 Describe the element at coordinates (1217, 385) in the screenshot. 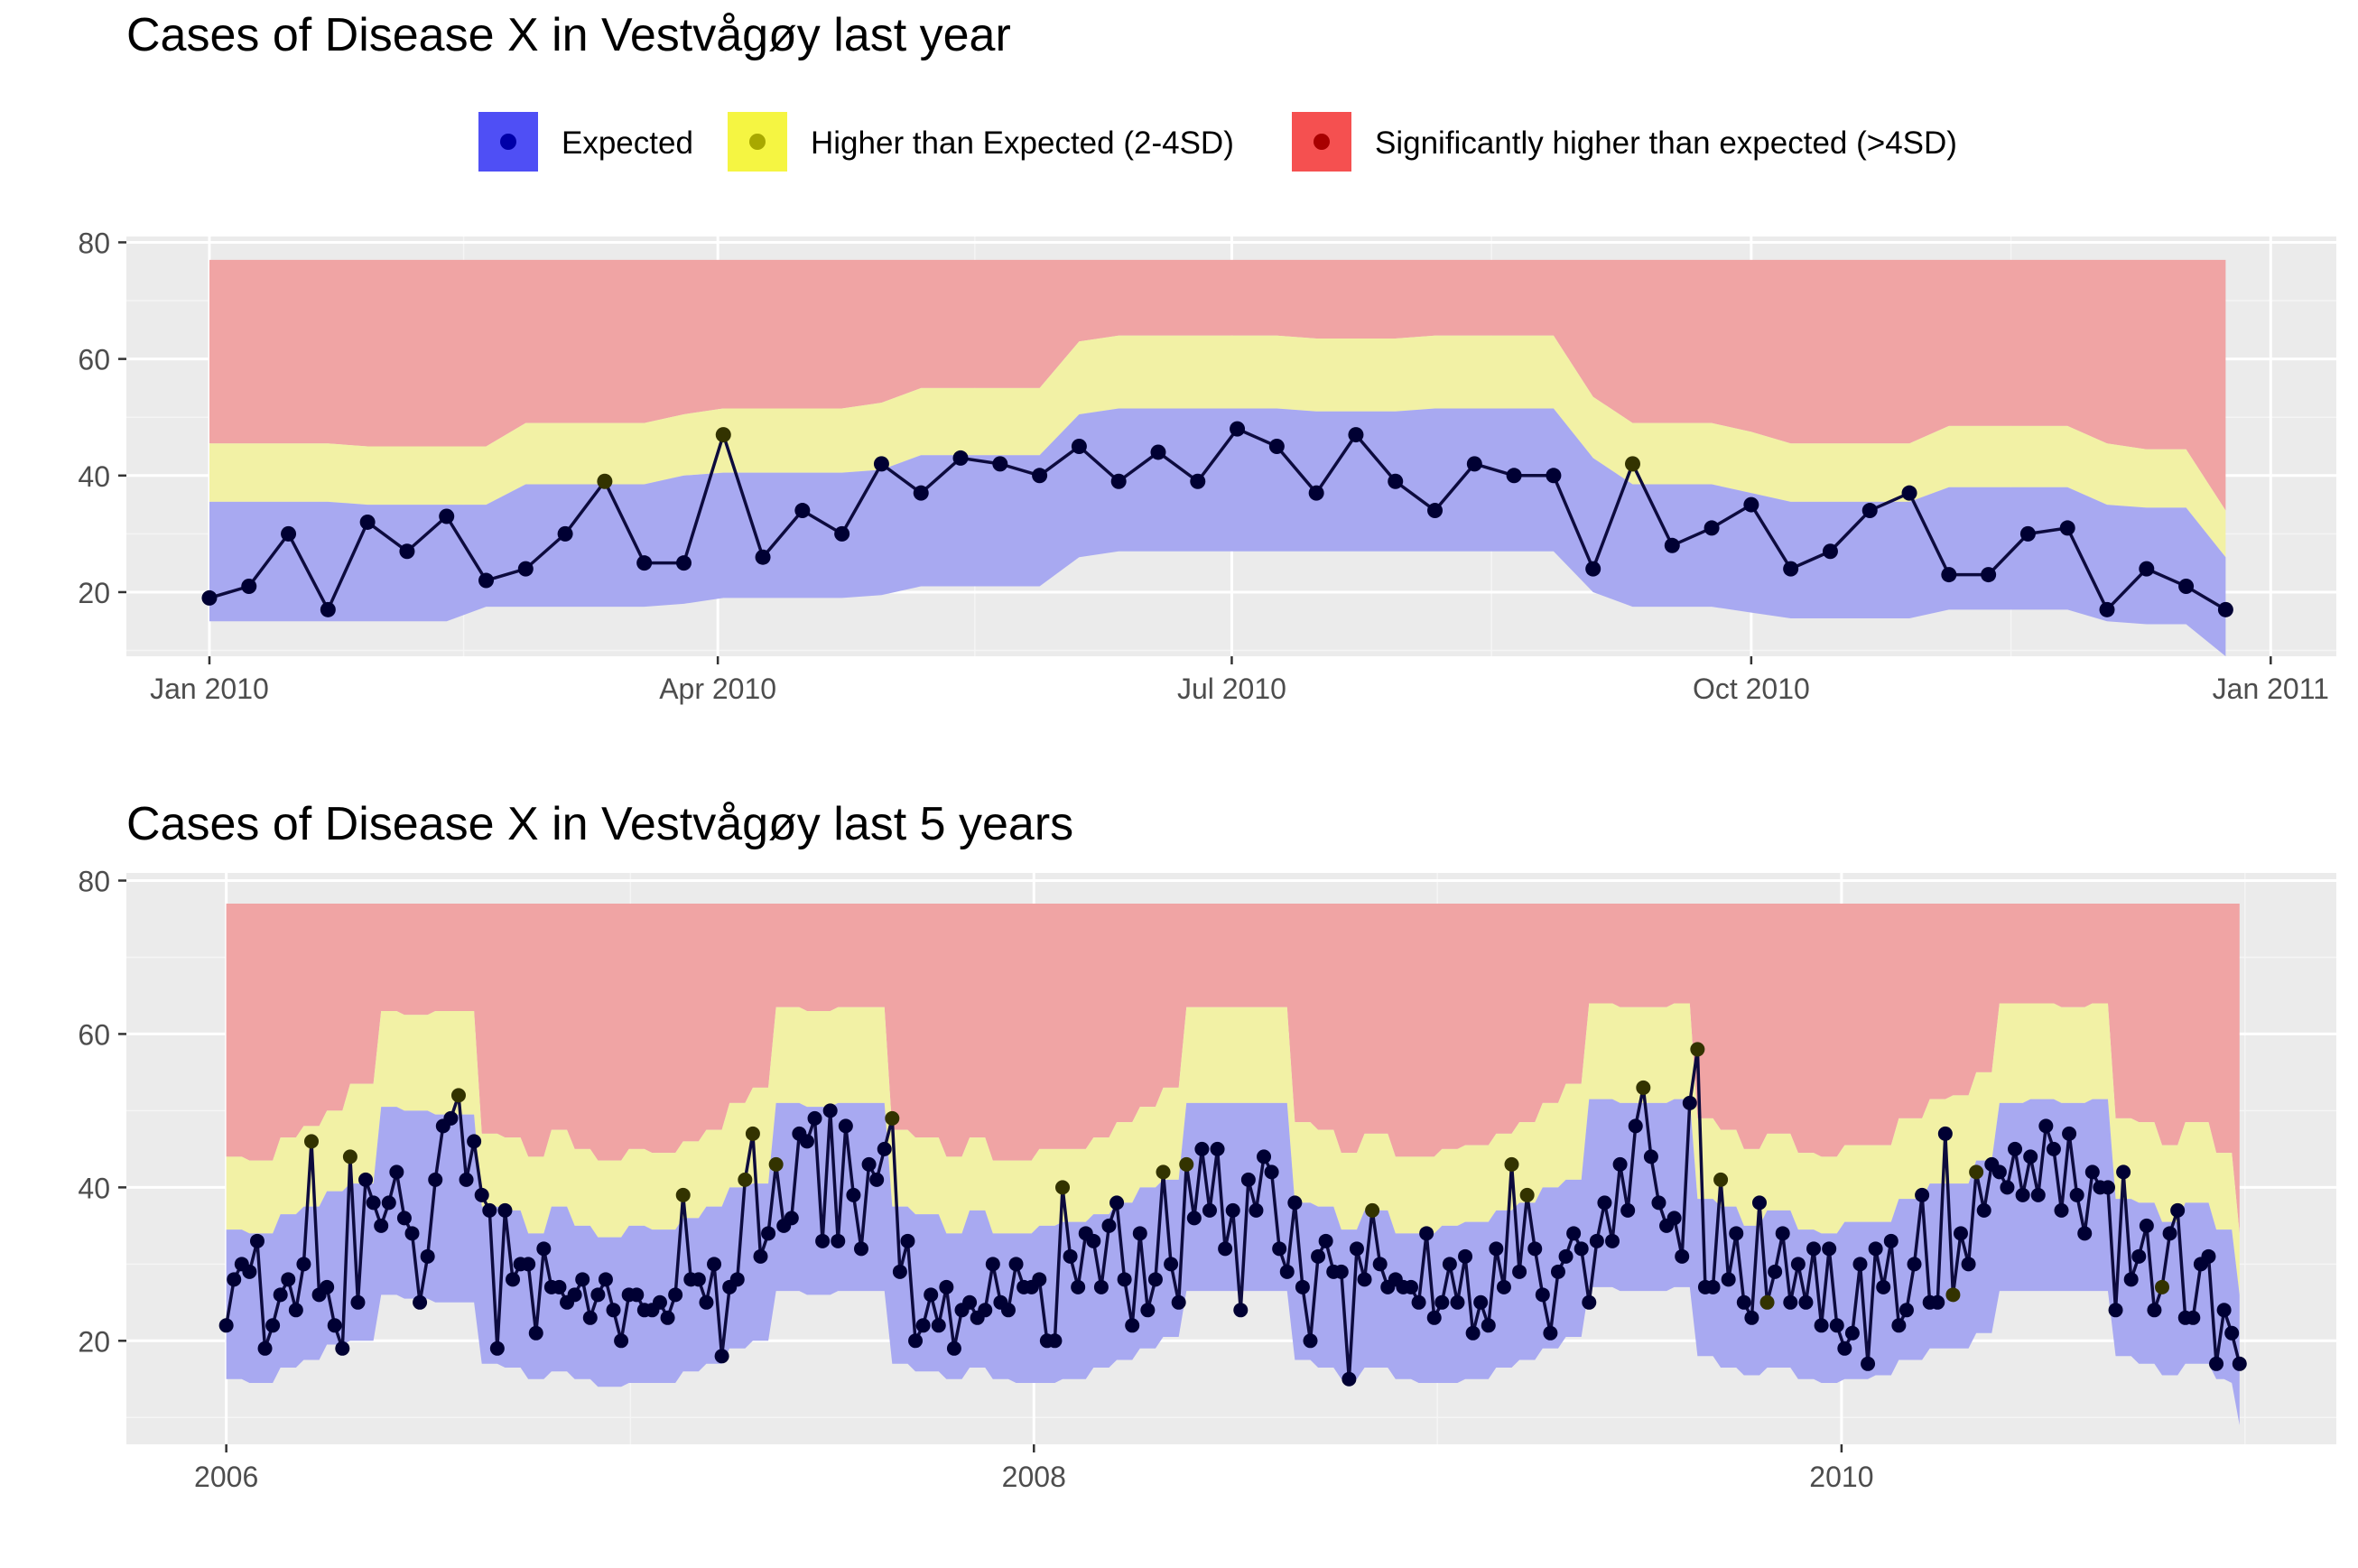

I see `band-significantly-higher` at that location.